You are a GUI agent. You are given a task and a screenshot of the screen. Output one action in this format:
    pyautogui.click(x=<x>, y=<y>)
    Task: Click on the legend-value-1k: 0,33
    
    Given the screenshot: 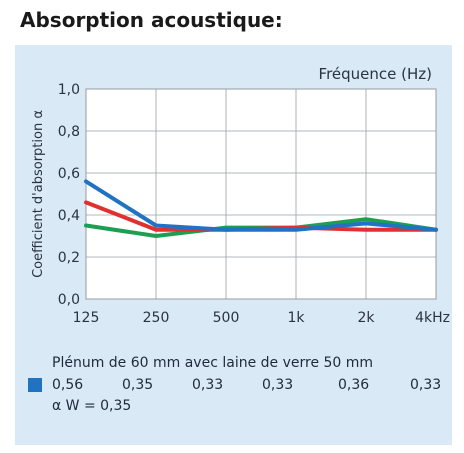 What is the action you would take?
    pyautogui.click(x=278, y=385)
    